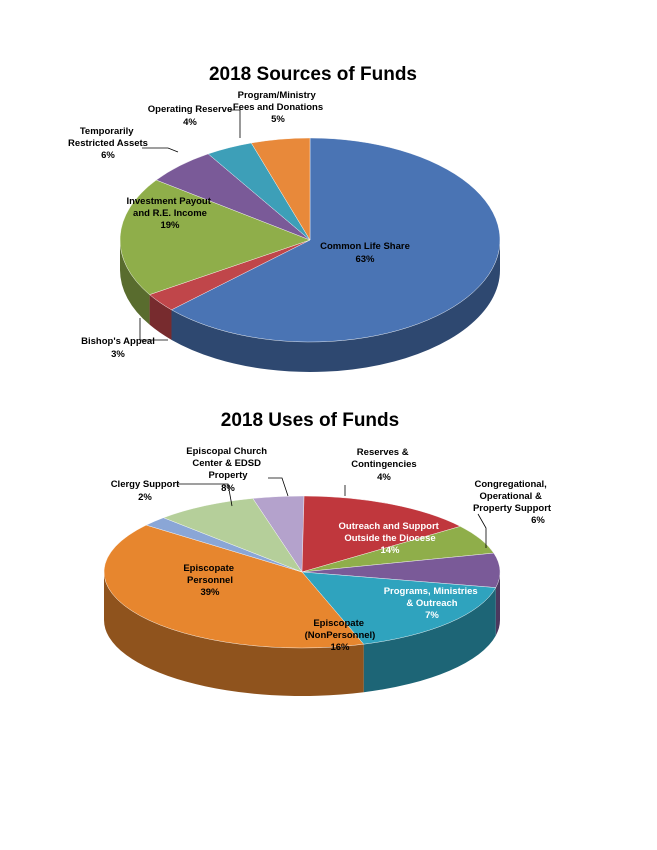  I want to click on slice-label-operating-reserve: Operating Reserve 4%, so click(194, 121).